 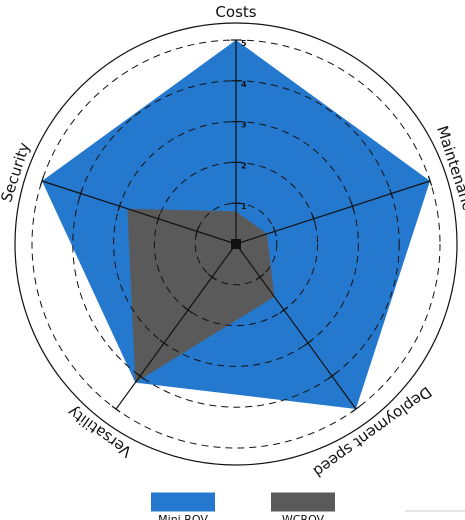 What do you see at coordinates (449, 172) in the screenshot?
I see `axis-label-maintenance: Maintenance` at bounding box center [449, 172].